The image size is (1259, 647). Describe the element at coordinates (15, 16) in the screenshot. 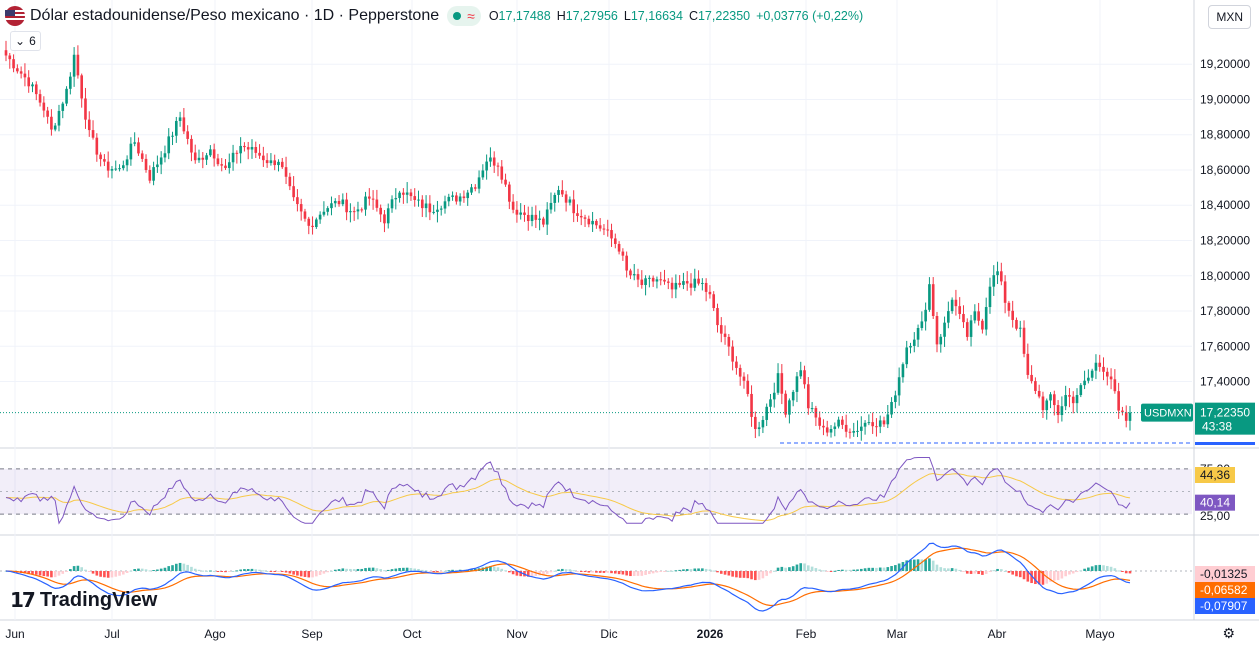

I see `flag-icon` at that location.